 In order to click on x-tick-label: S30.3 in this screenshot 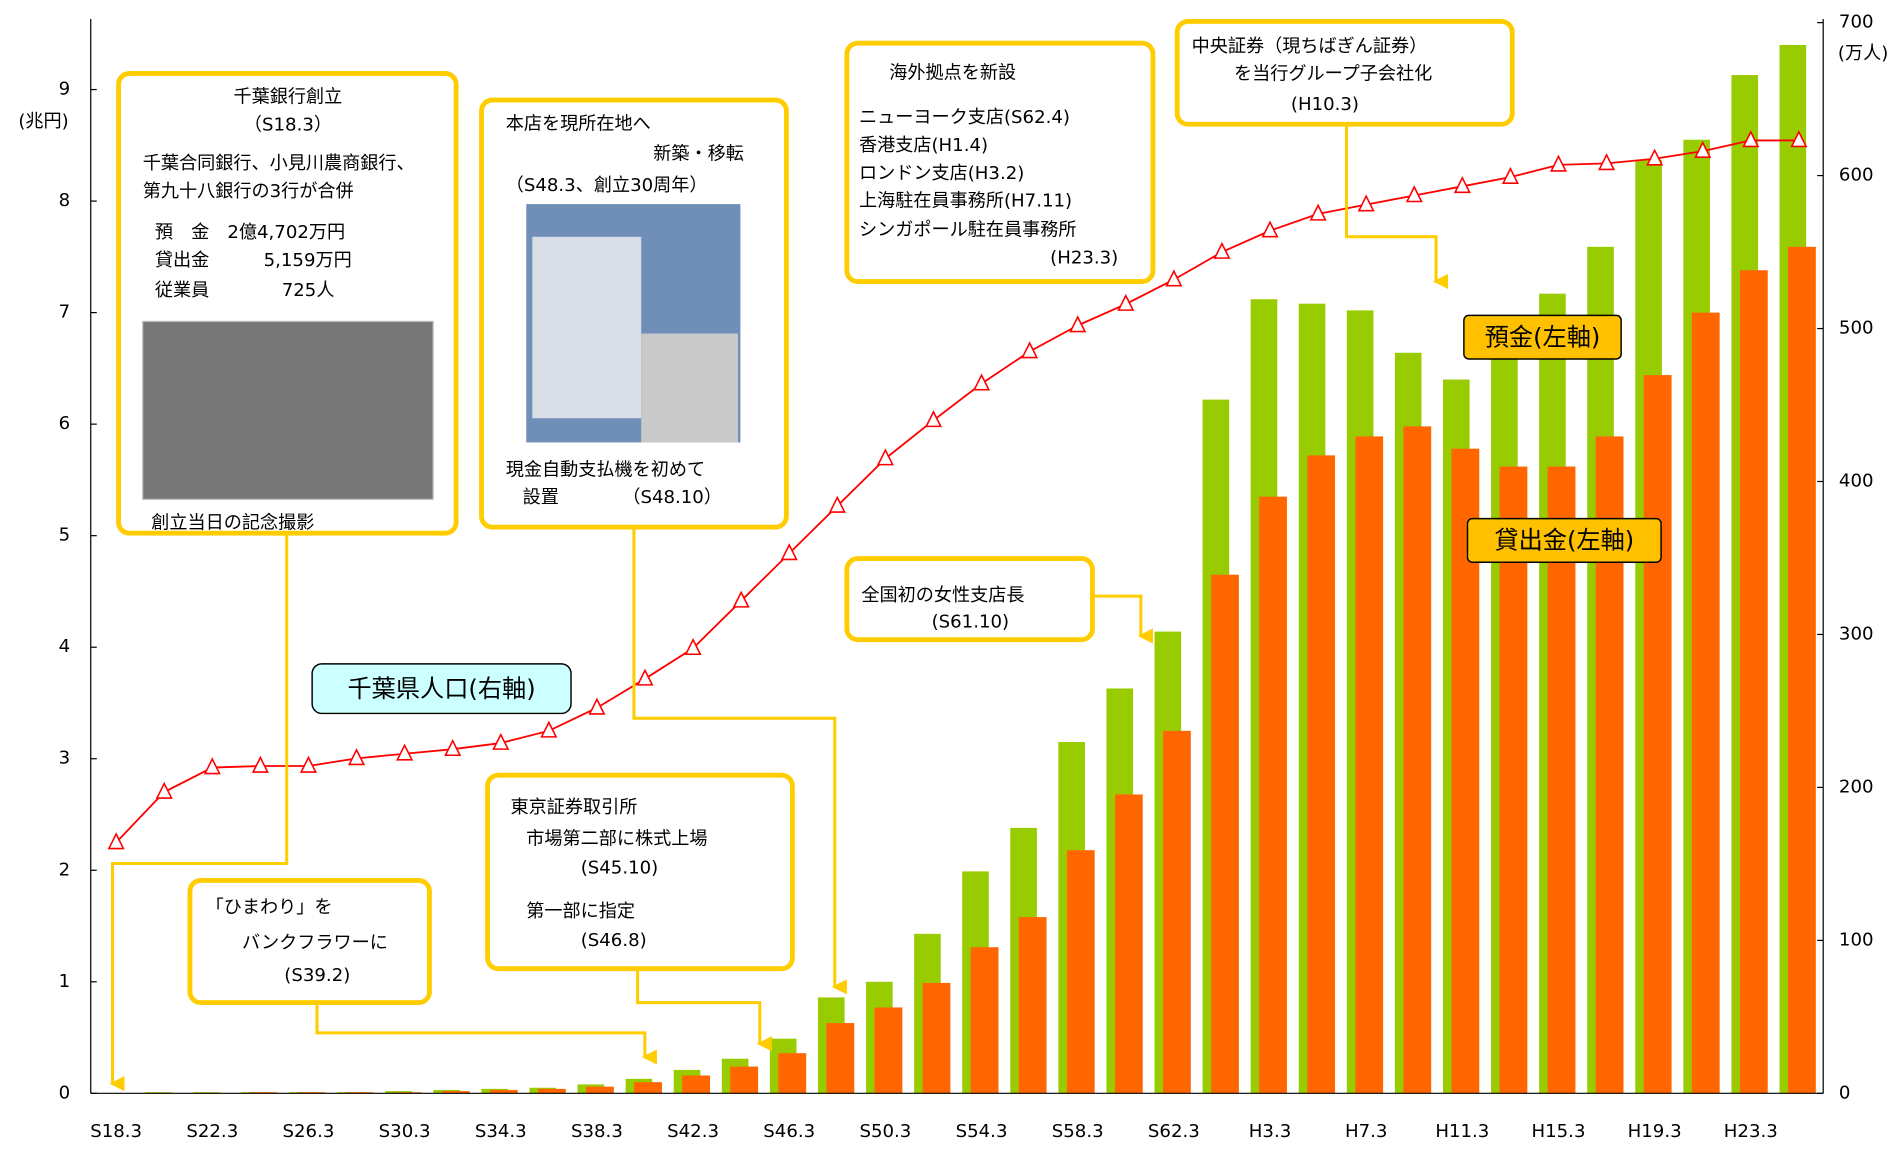, I will do `click(405, 1131)`.